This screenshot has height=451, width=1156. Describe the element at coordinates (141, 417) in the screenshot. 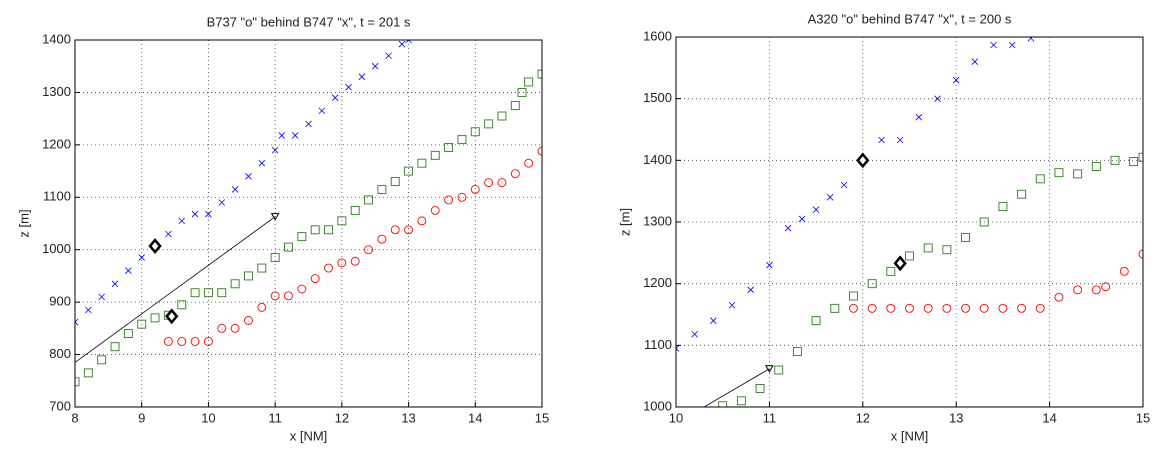

I see `x-tick-label: 9` at that location.